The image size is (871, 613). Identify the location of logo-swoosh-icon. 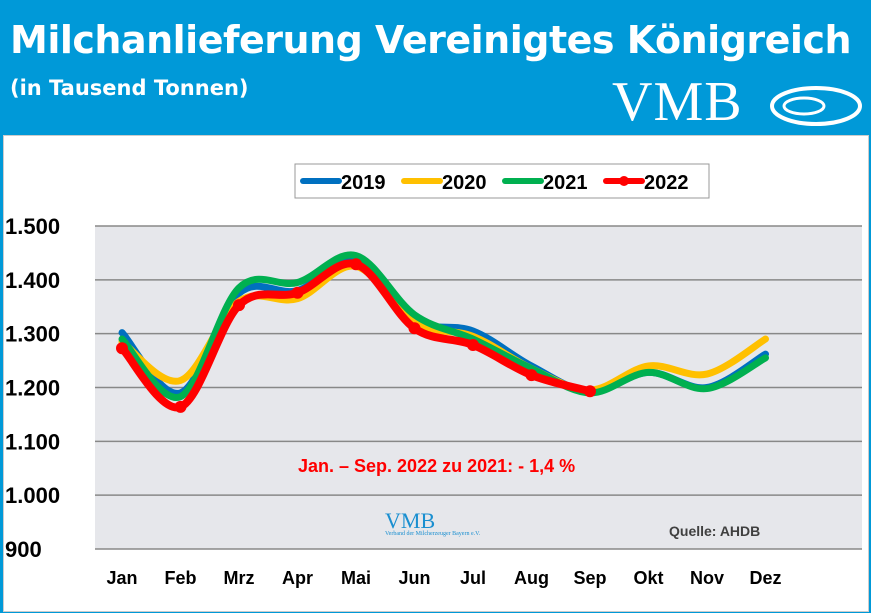
(816, 106).